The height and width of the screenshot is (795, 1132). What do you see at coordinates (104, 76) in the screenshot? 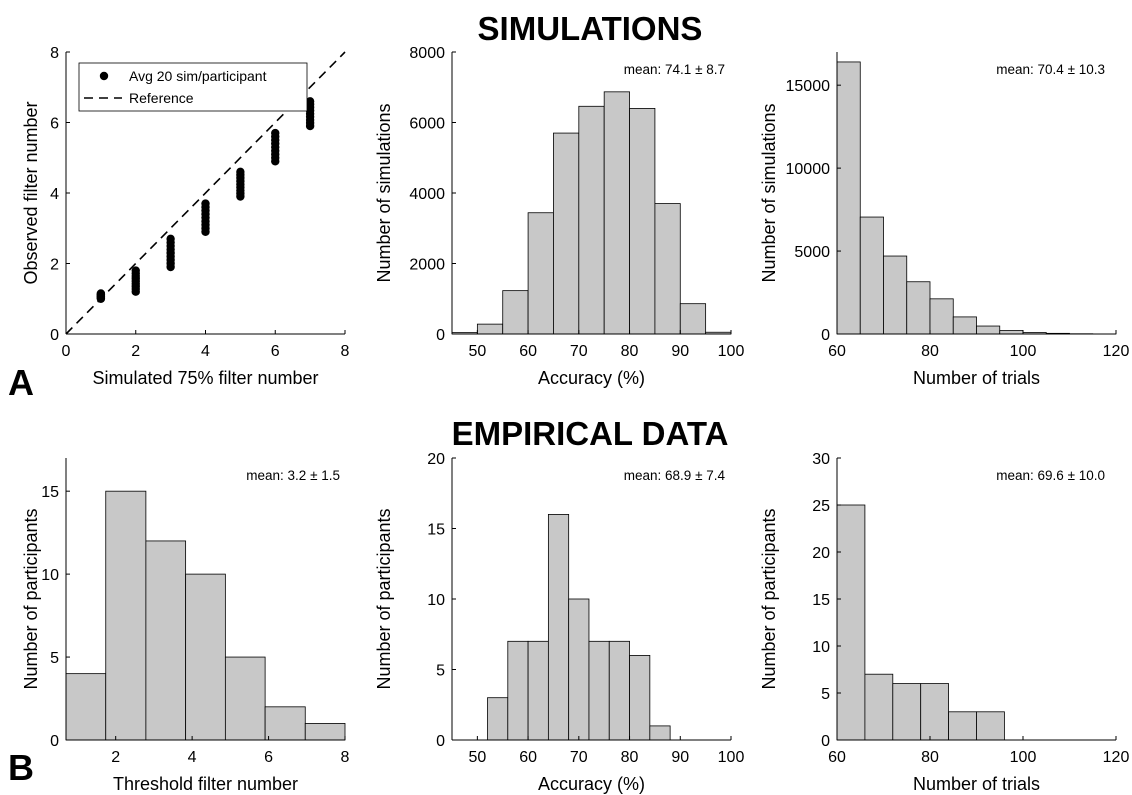
I see `legend-marker-icon` at bounding box center [104, 76].